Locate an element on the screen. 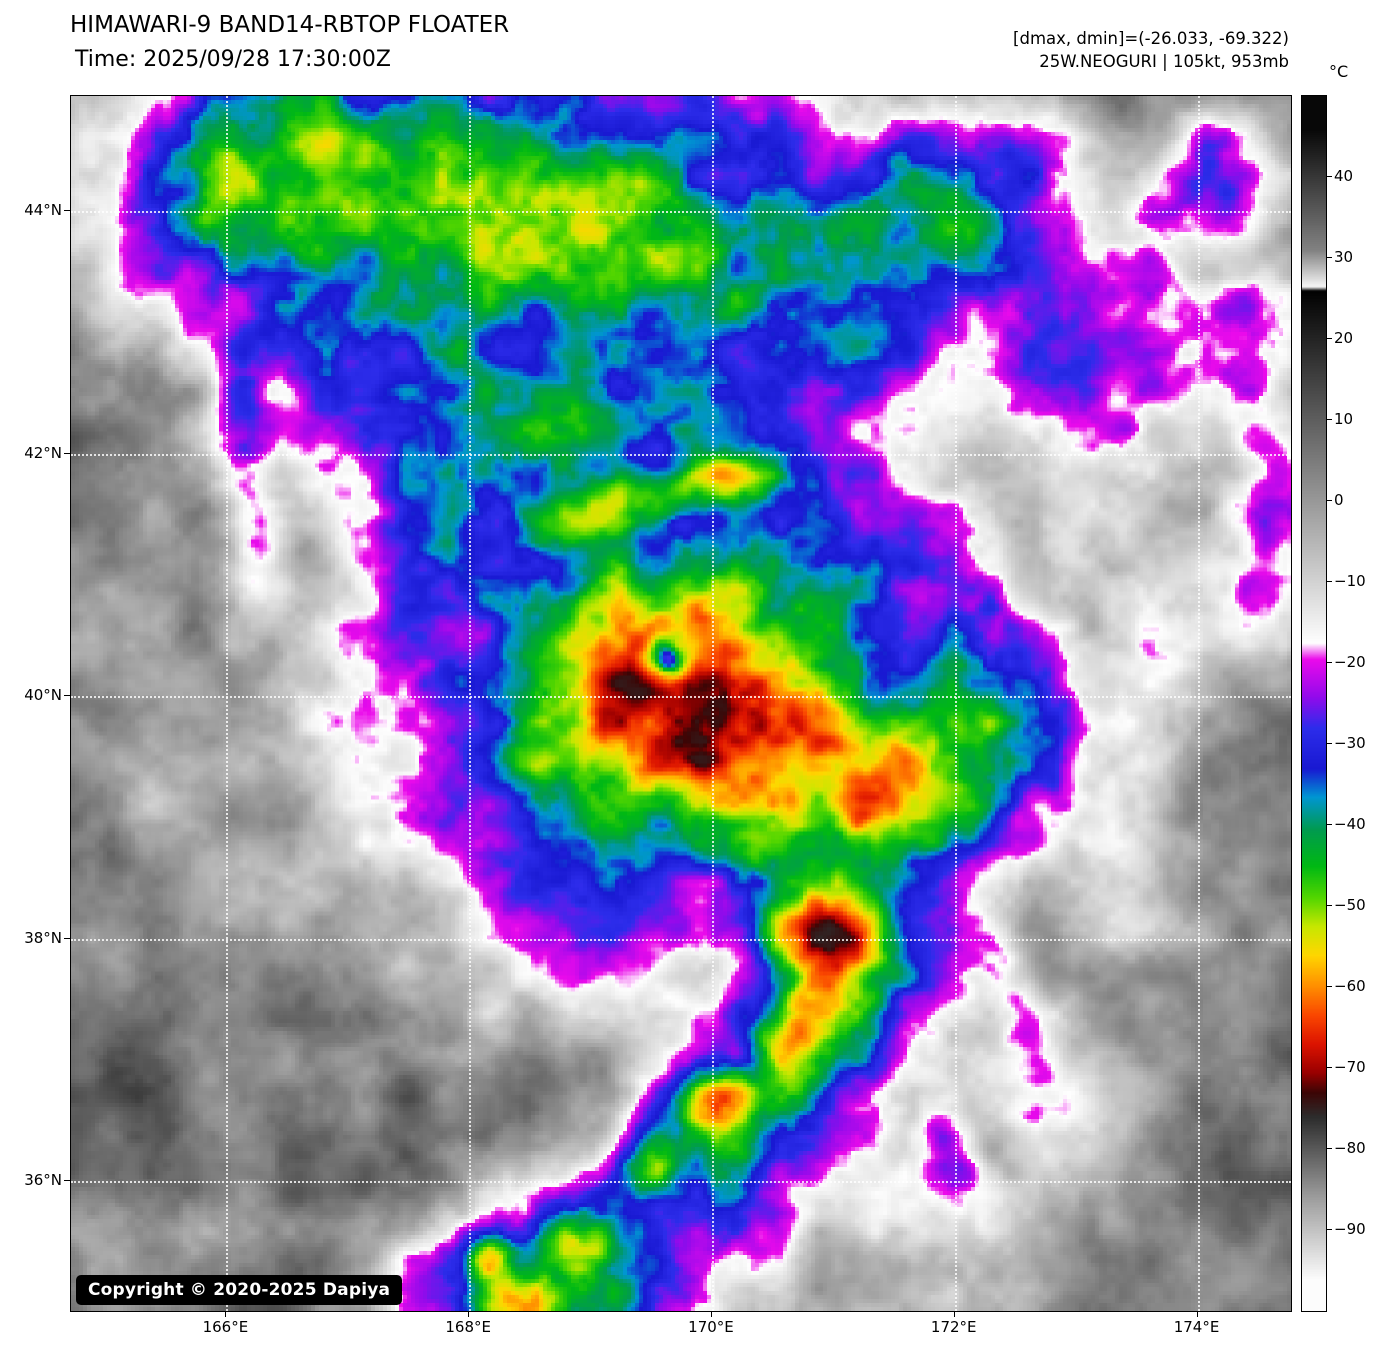 The height and width of the screenshot is (1359, 1389). lon-tick-label: 168°E is located at coordinates (468, 1327).